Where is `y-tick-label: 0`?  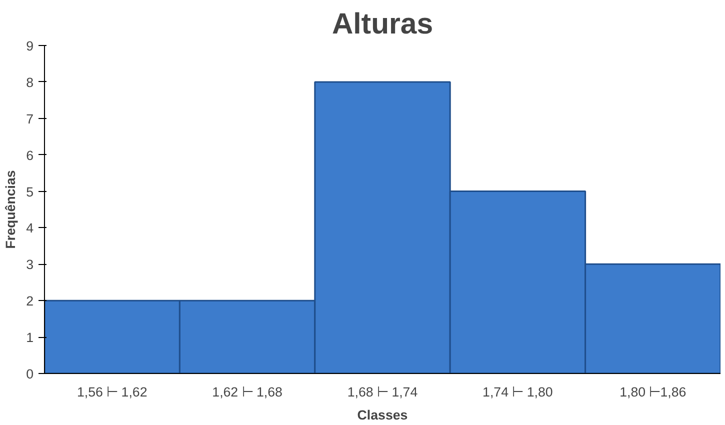 y-tick-label: 0 is located at coordinates (30, 374).